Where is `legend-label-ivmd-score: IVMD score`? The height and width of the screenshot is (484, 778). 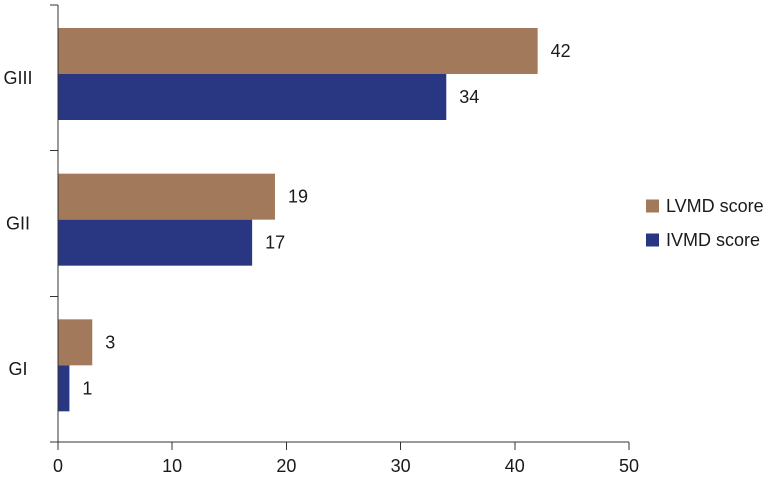
legend-label-ivmd-score: IVMD score is located at coordinates (713, 240).